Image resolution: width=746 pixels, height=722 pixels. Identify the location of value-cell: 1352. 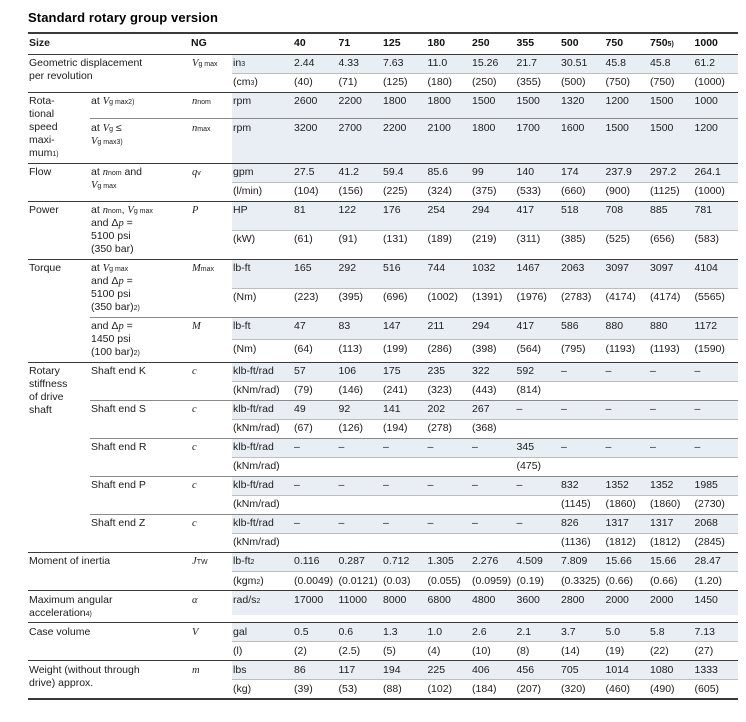
(671, 485).